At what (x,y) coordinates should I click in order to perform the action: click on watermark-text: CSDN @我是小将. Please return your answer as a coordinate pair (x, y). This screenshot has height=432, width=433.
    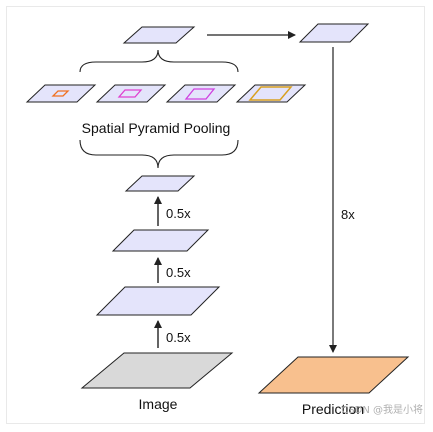
    Looking at the image, I should click on (382, 410).